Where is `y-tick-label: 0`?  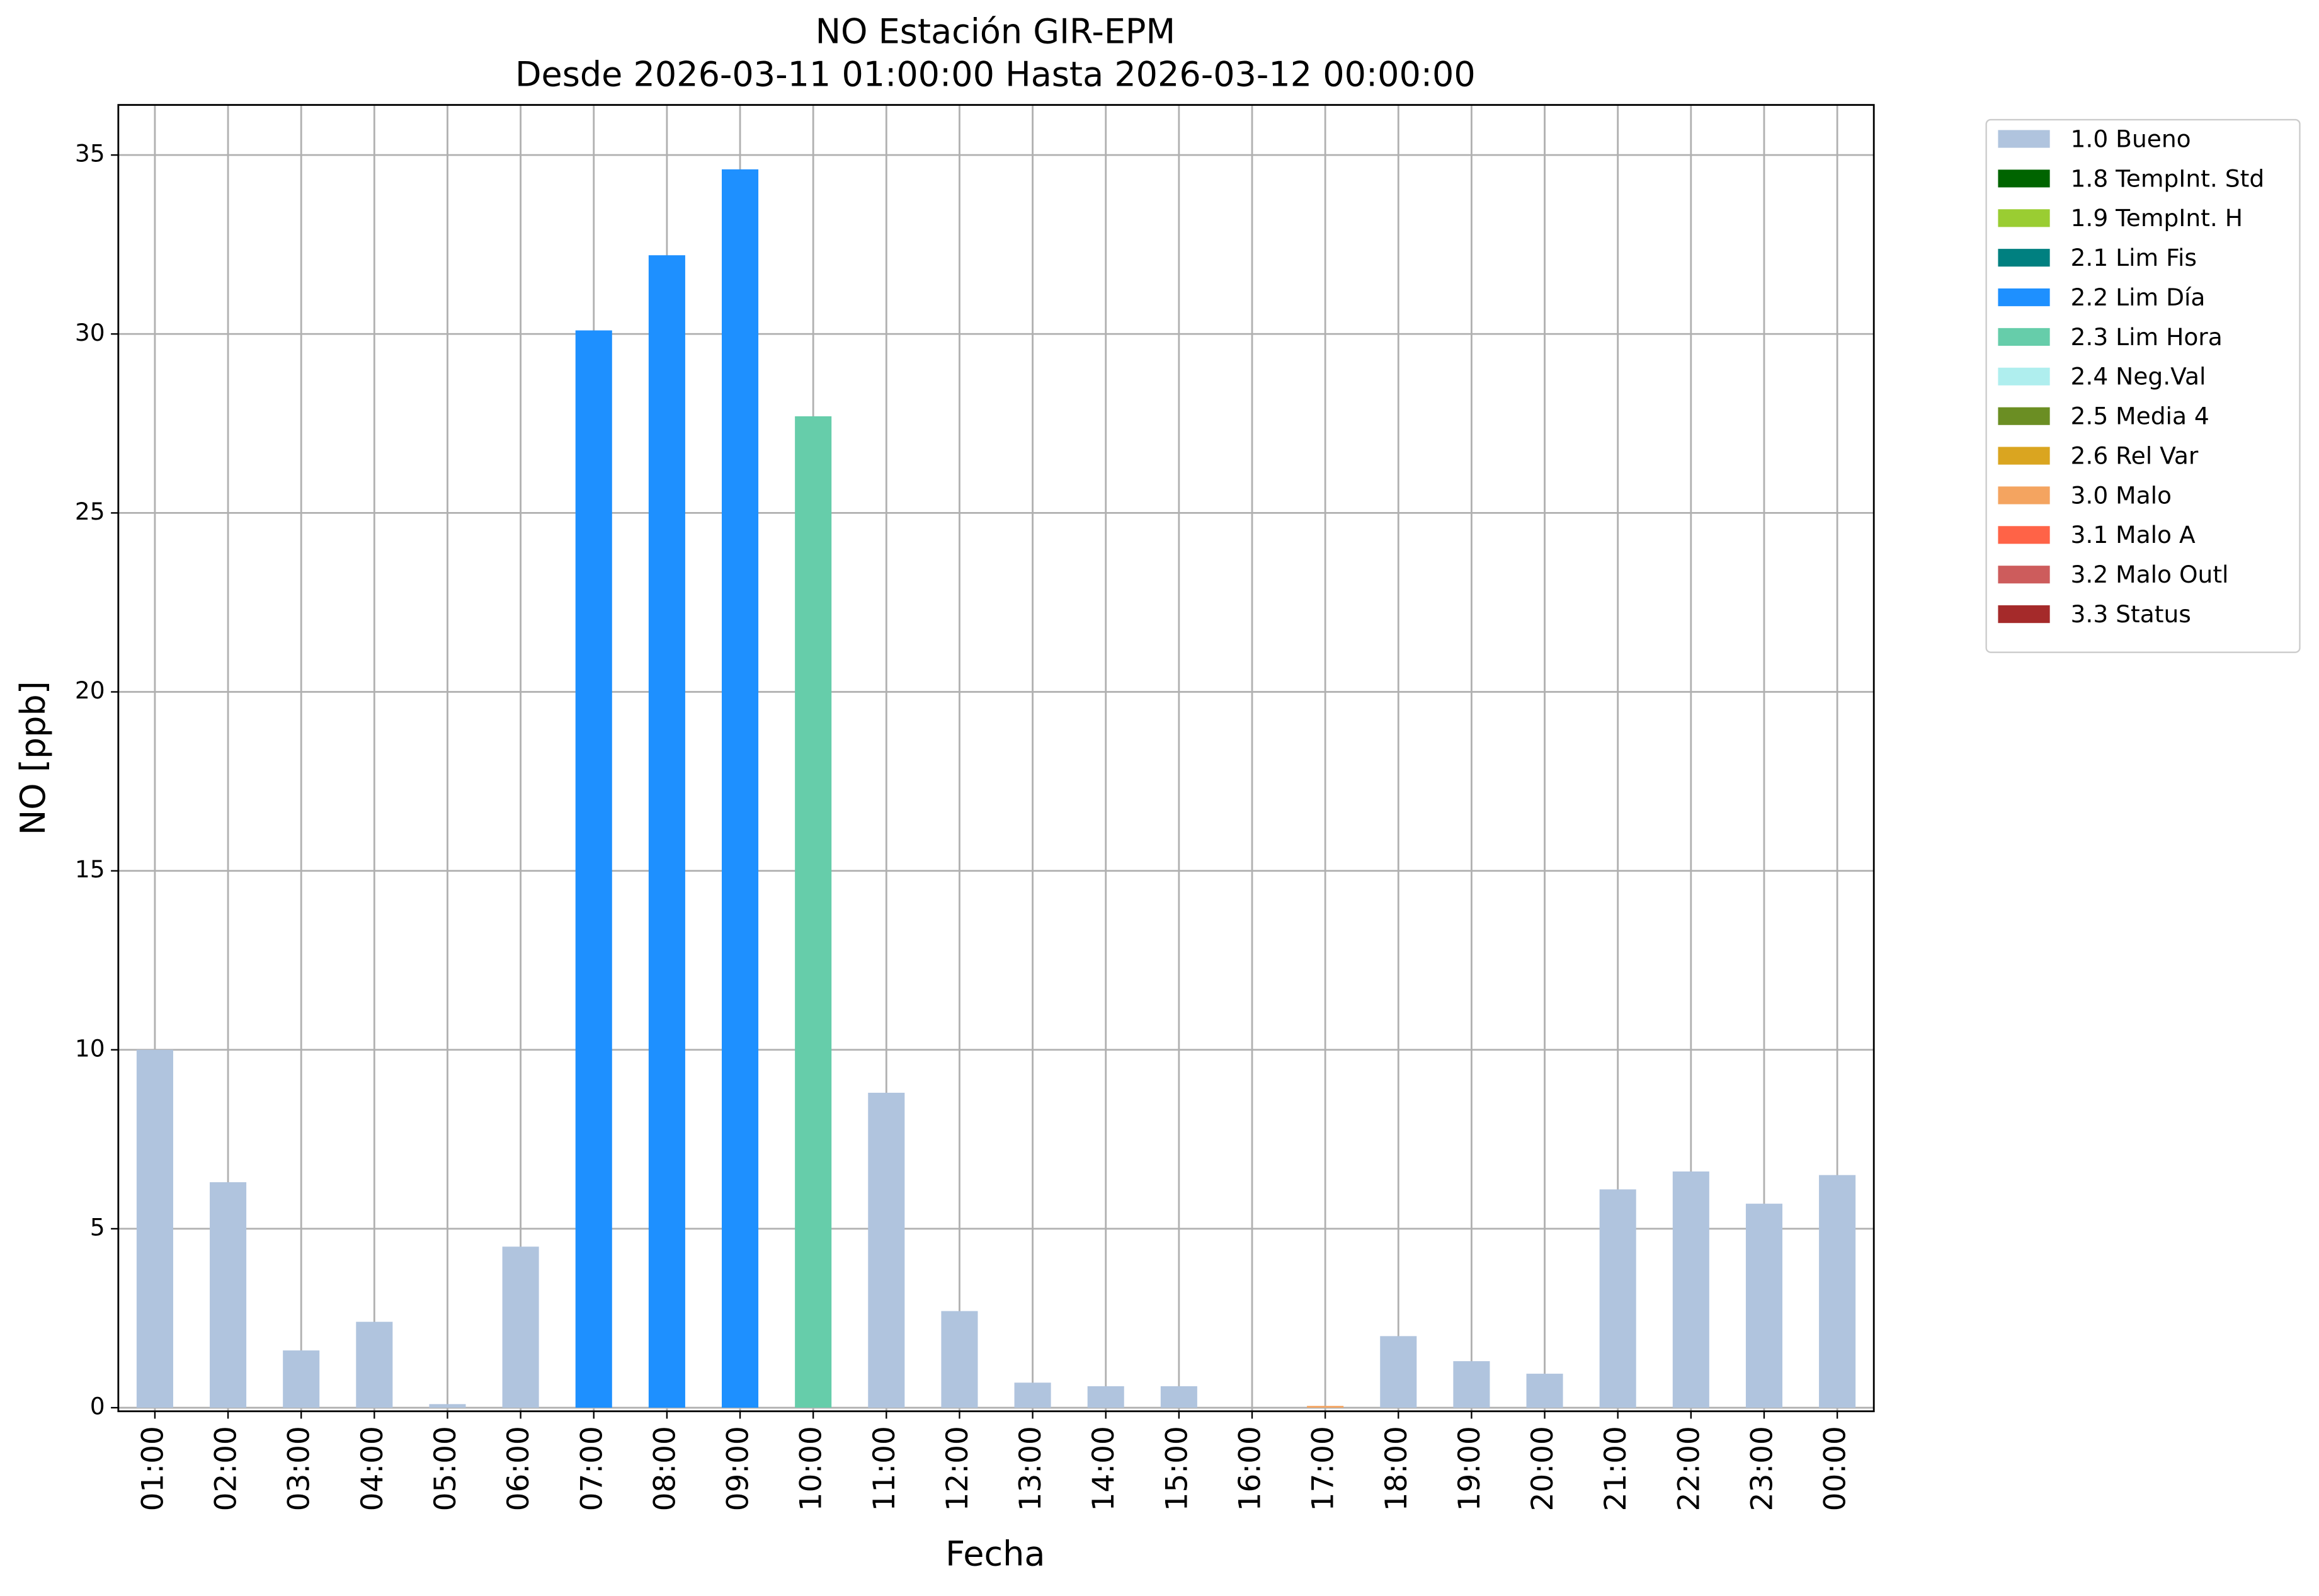 y-tick-label: 0 is located at coordinates (97, 1406).